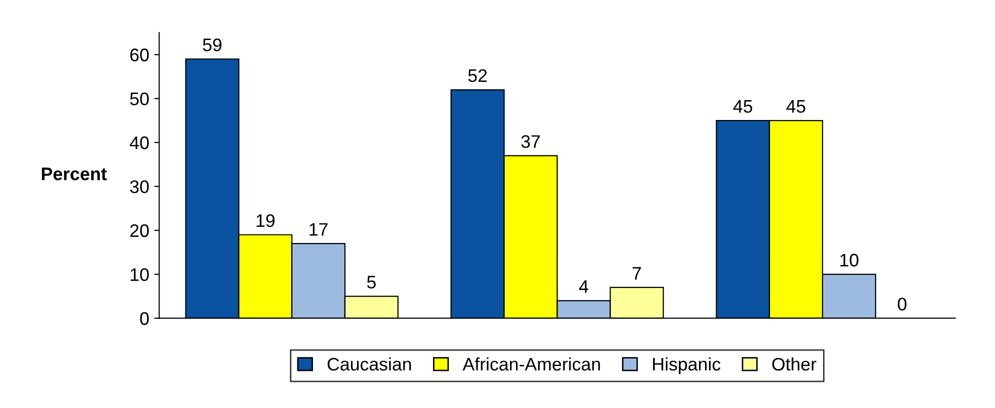 Image resolution: width=995 pixels, height=408 pixels. What do you see at coordinates (583, 286) in the screenshot?
I see `data-label: 4` at bounding box center [583, 286].